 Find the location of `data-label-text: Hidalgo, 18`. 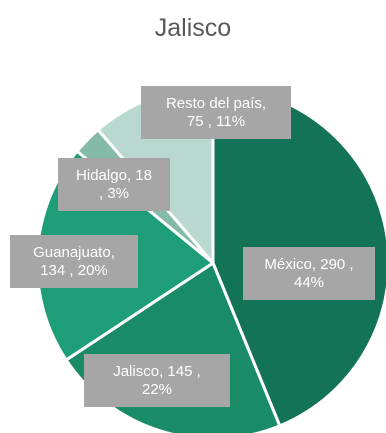

data-label-text: Hidalgo, 18 is located at coordinates (114, 175).